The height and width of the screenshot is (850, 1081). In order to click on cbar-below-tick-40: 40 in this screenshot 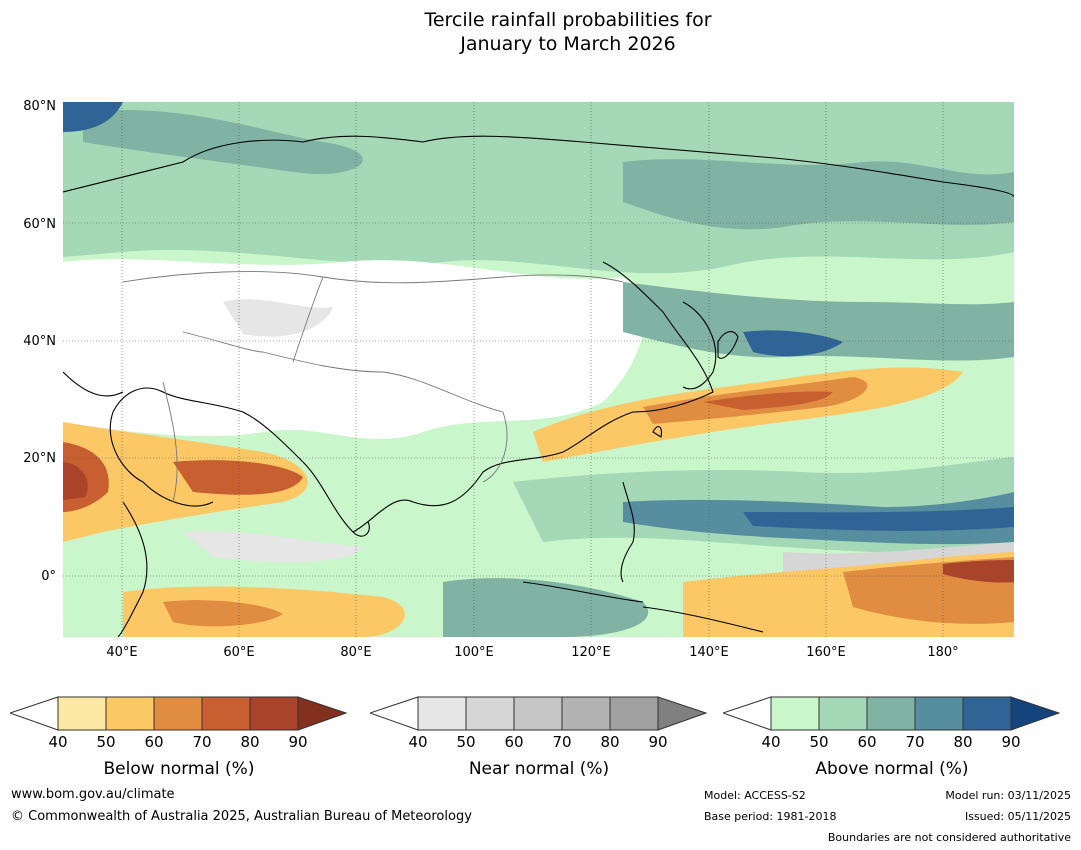, I will do `click(58, 742)`.